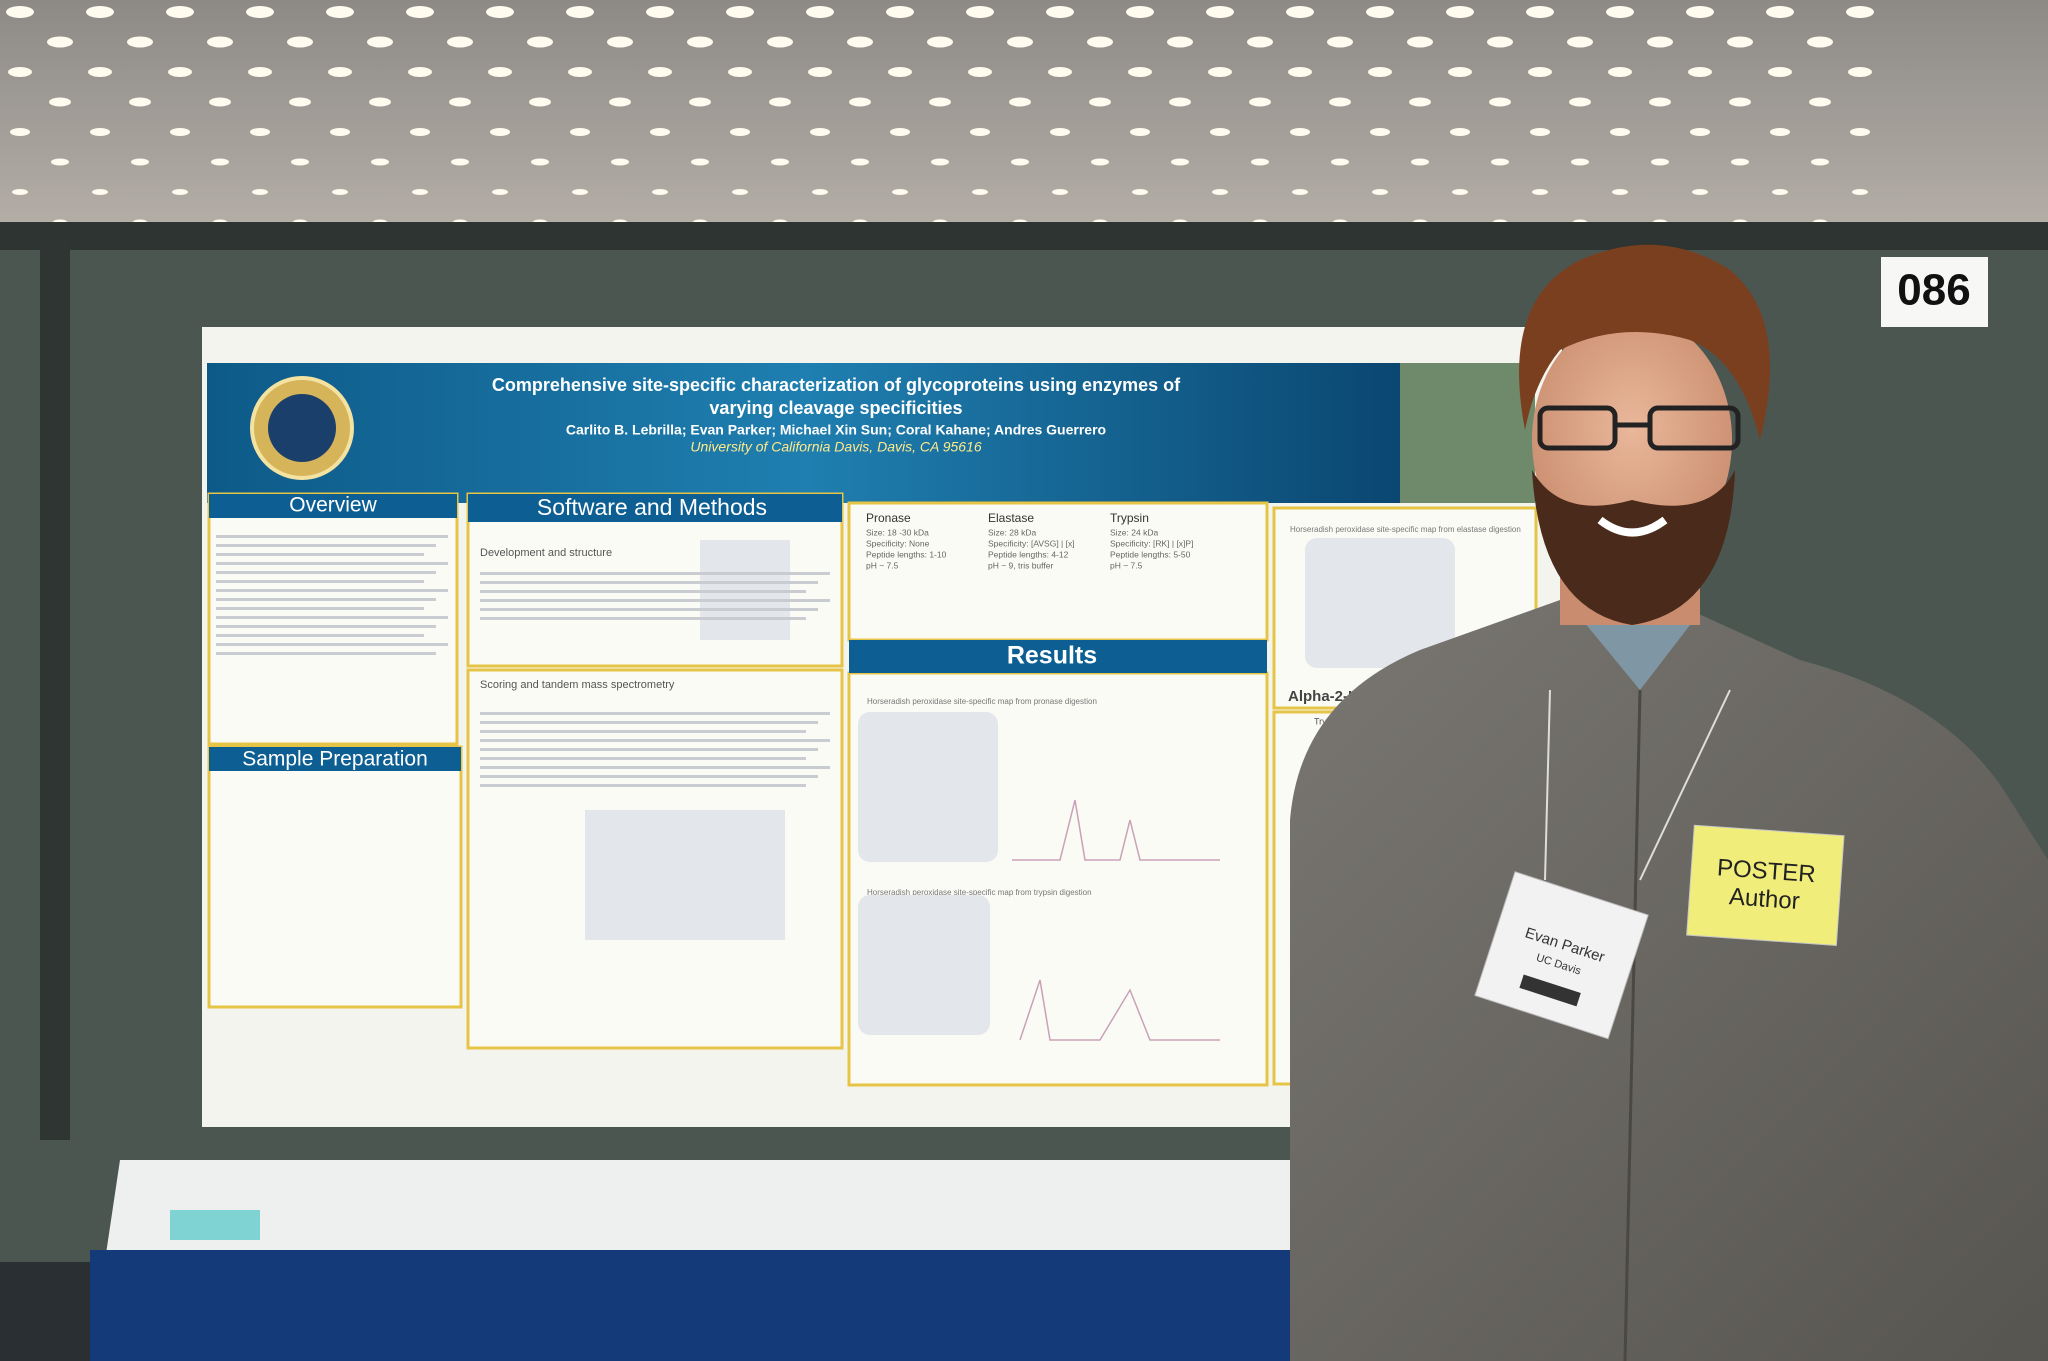 This screenshot has height=1361, width=2048. Describe the element at coordinates (906, 554) in the screenshot. I see `enzyme-detail: Peptide lengths: 1-10` at that location.